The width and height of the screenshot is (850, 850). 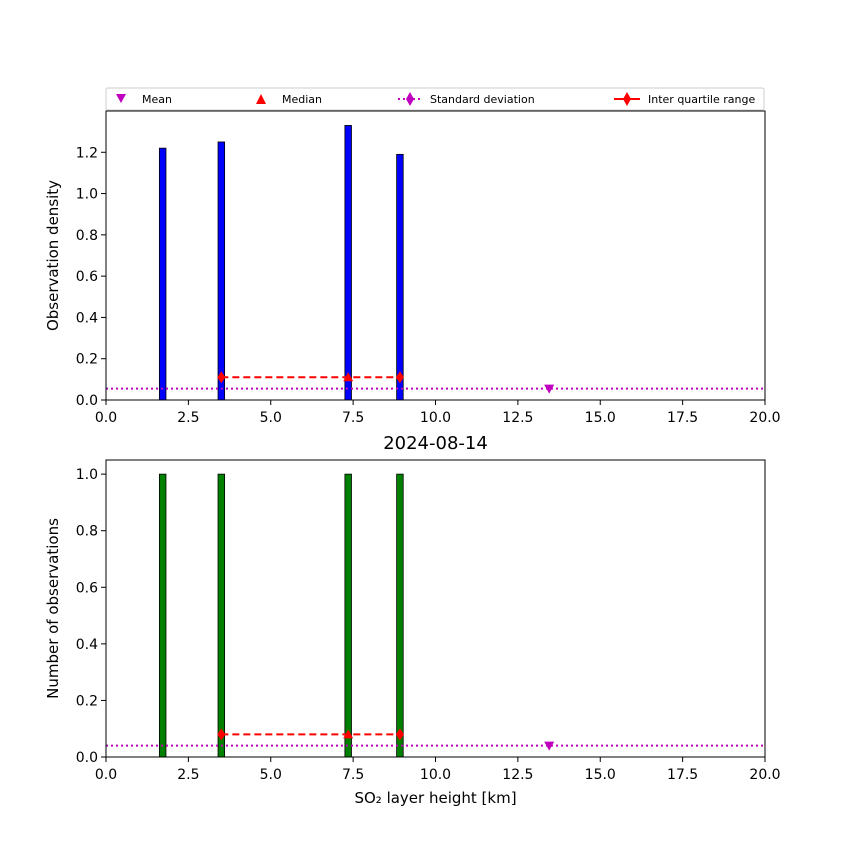 I want to click on legend-entry-mean: Mean, so click(x=144, y=99).